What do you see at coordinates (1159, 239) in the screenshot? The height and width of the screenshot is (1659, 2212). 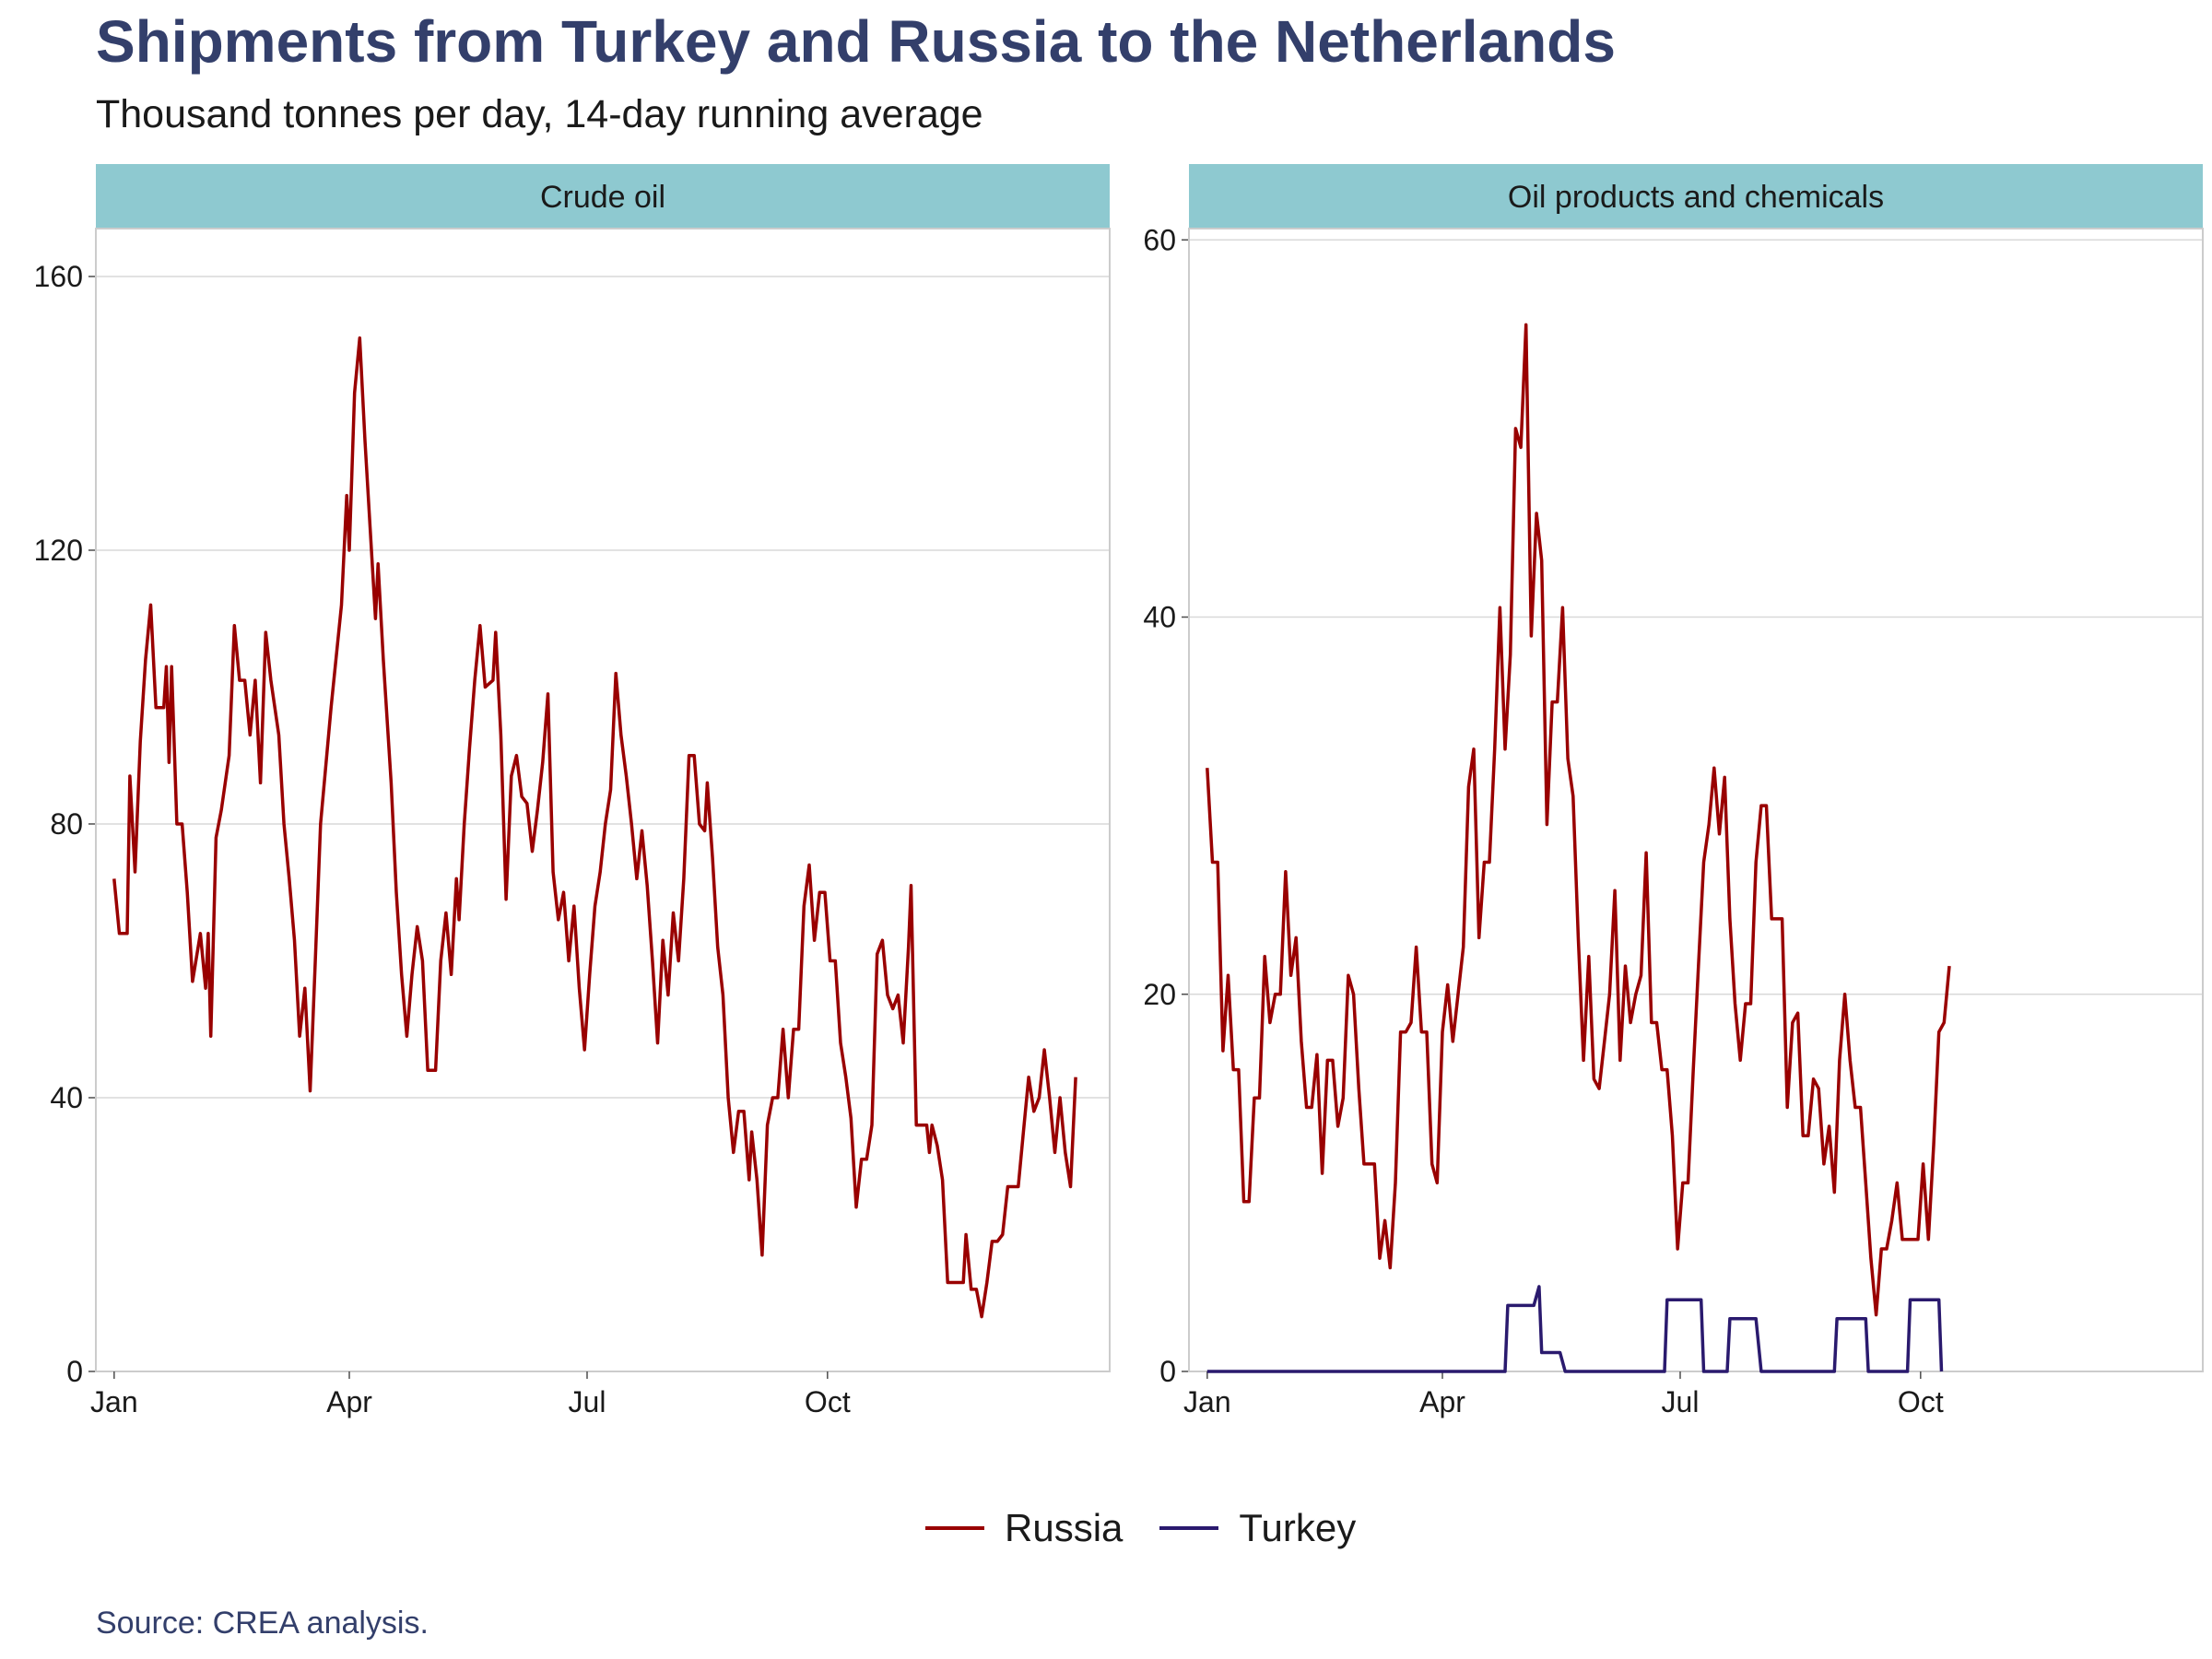 I see `y-tick-label: 60` at bounding box center [1159, 239].